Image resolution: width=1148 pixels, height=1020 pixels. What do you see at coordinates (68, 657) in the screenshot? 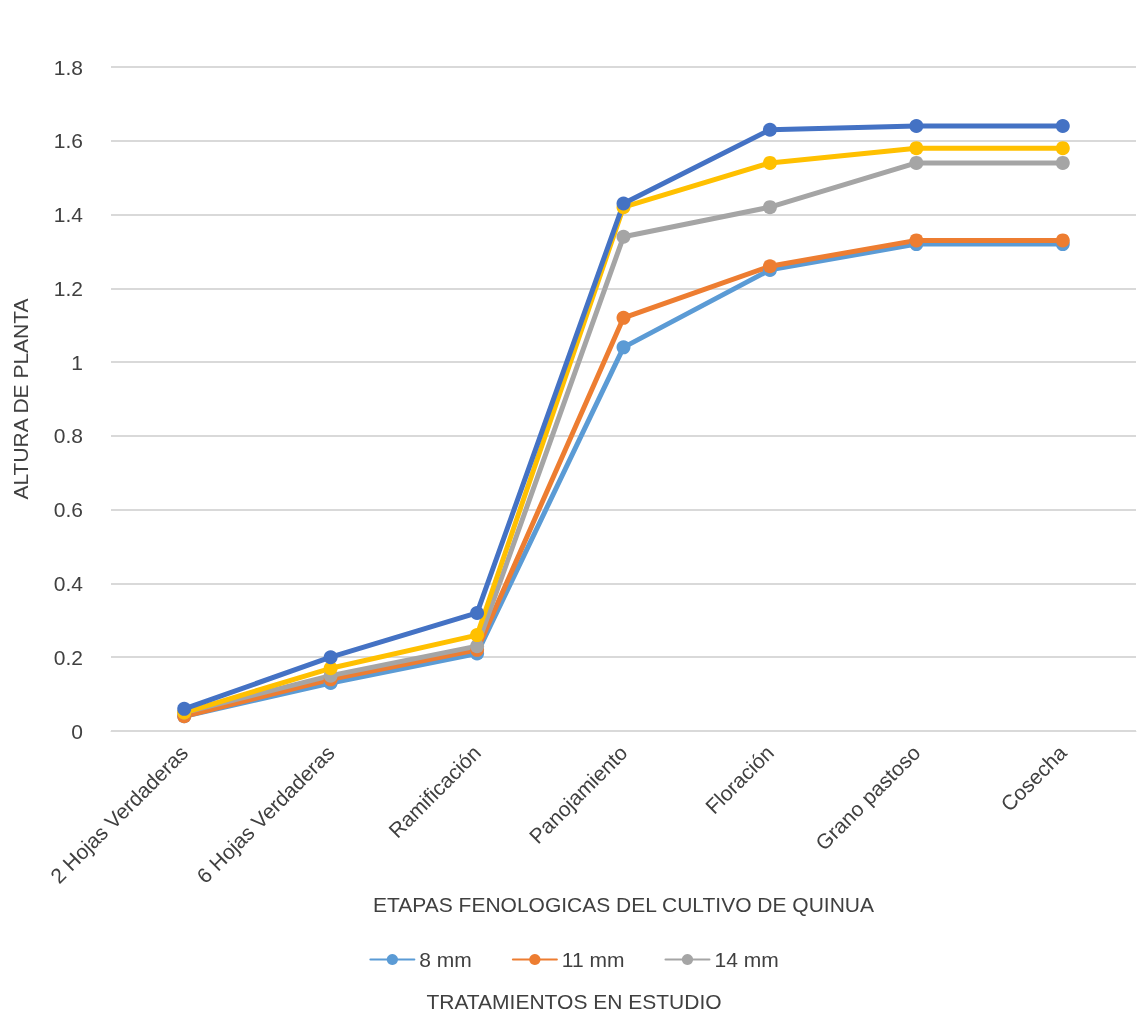
I see `y-tick-label: 0.2` at bounding box center [68, 657].